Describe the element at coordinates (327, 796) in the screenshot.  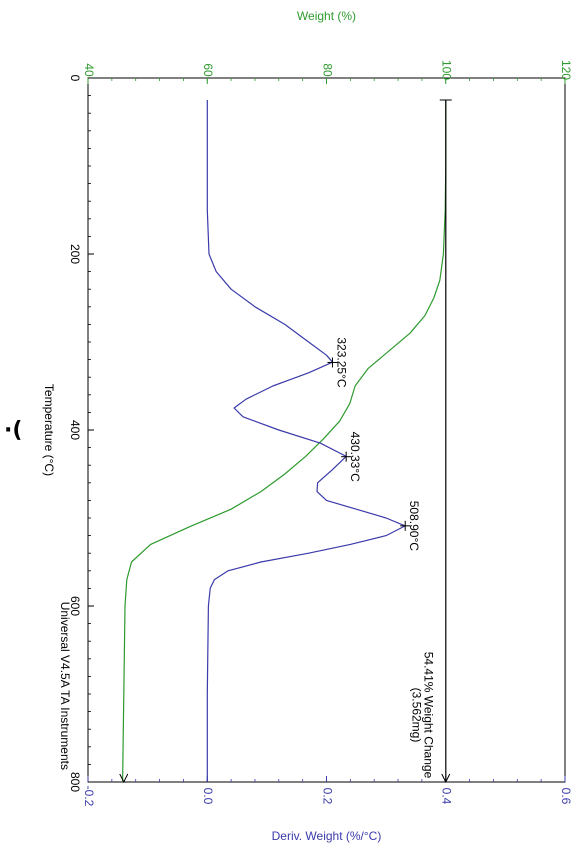
I see `deriv-tick-label: 0.2` at that location.